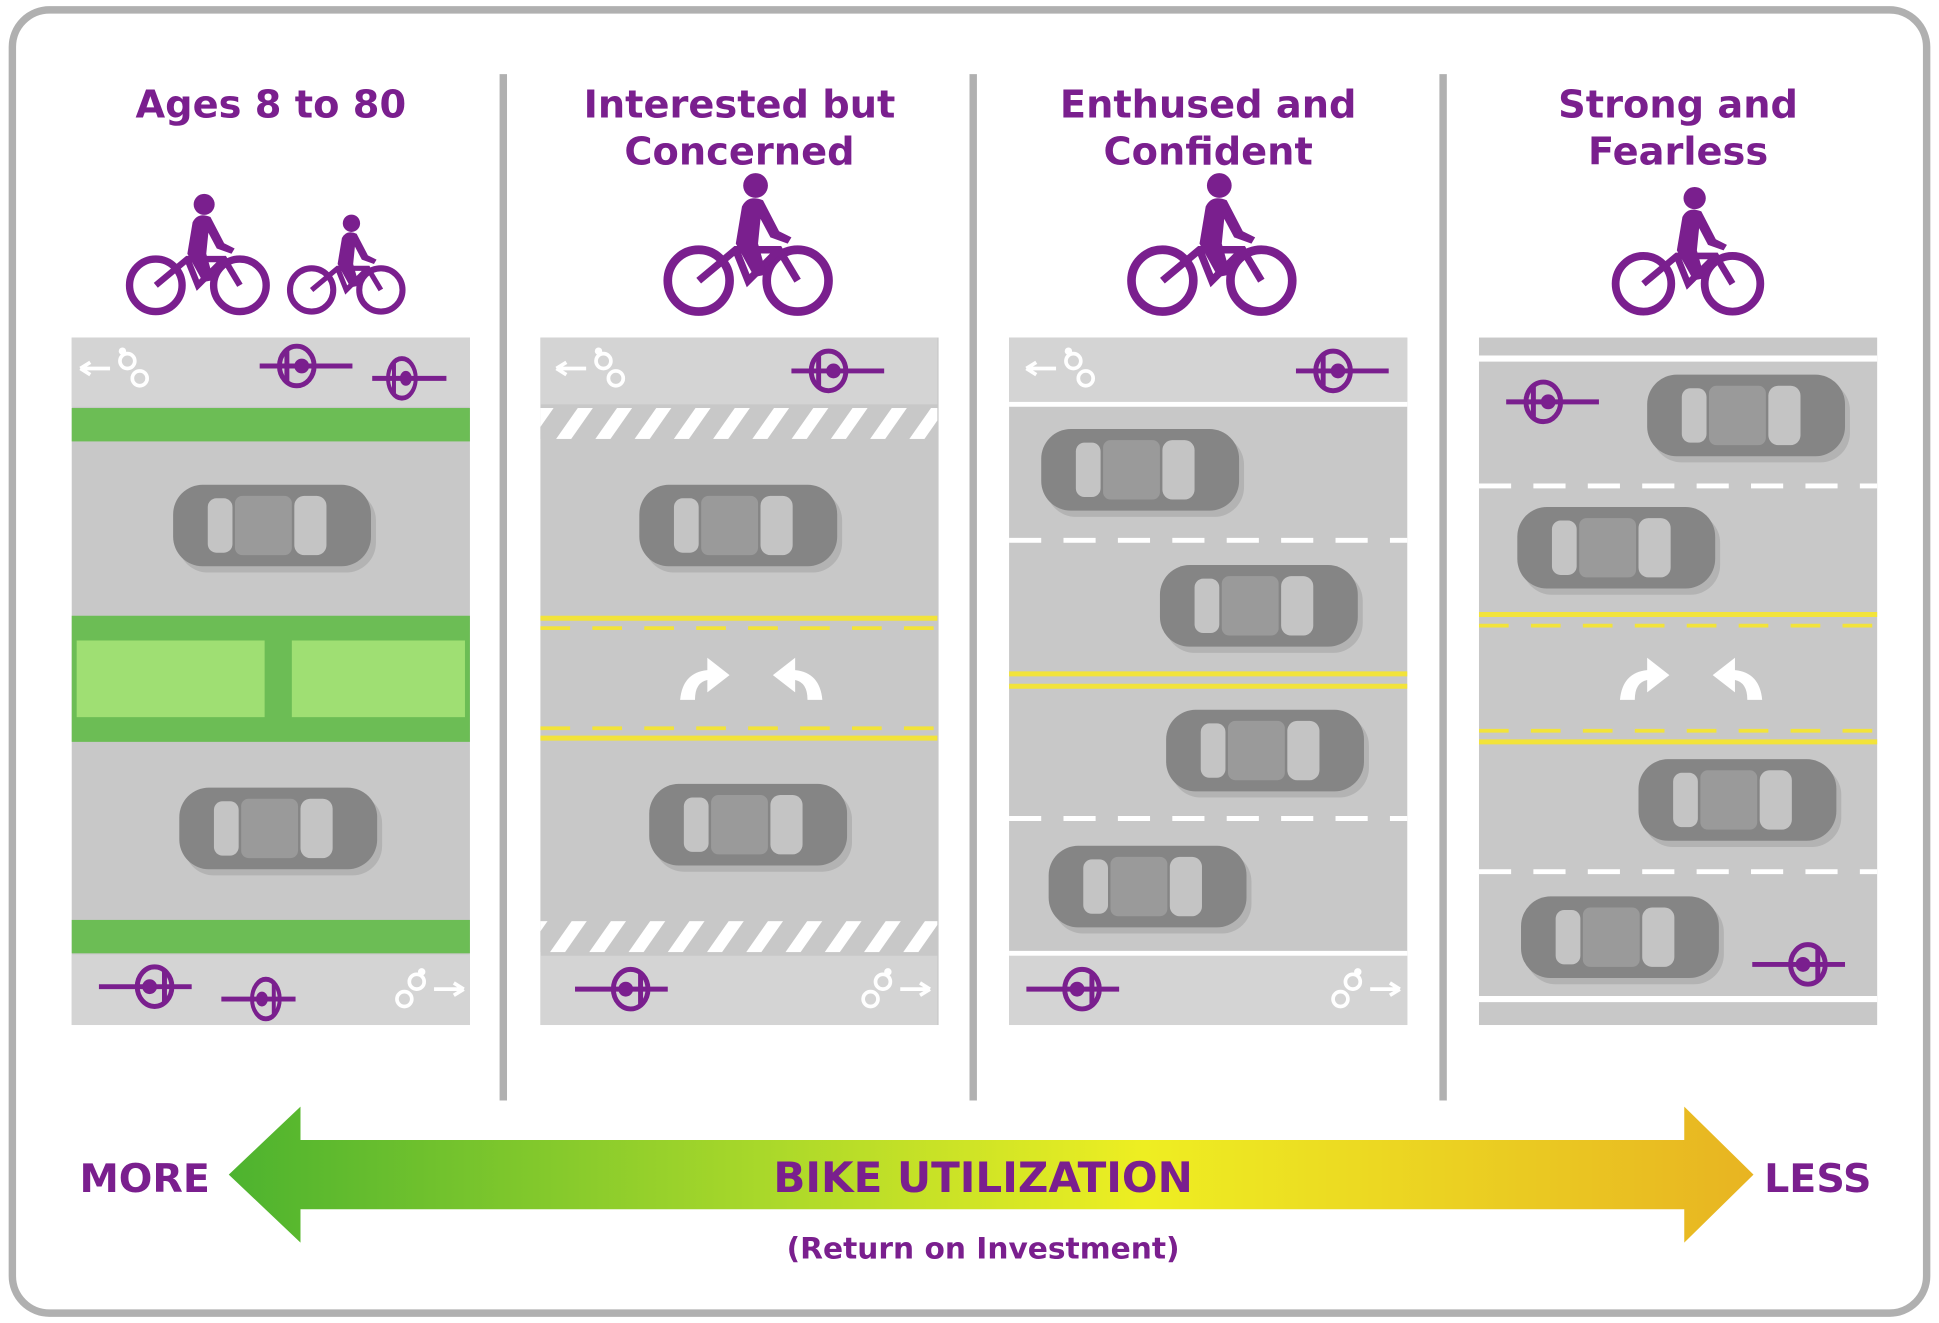 This screenshot has height=1323, width=1939. What do you see at coordinates (271, 104) in the screenshot?
I see `column-title: Ages 8 to 80` at bounding box center [271, 104].